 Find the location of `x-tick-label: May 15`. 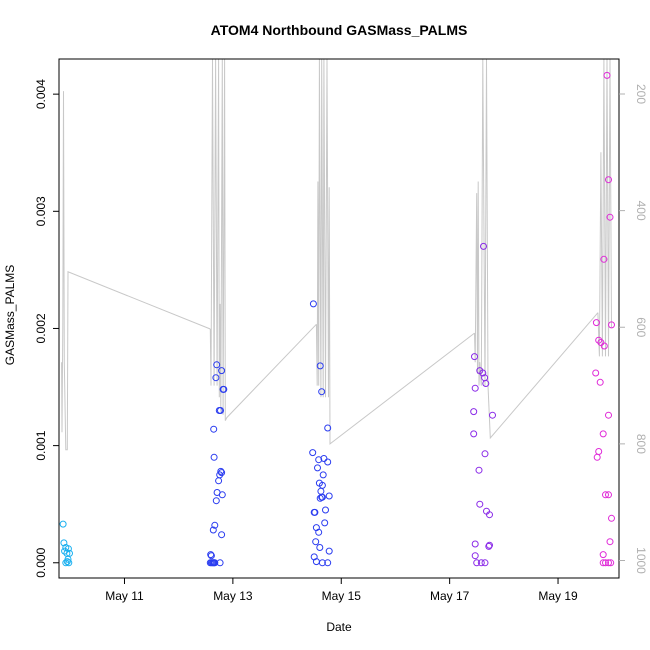

x-tick-label: May 15 is located at coordinates (342, 596).